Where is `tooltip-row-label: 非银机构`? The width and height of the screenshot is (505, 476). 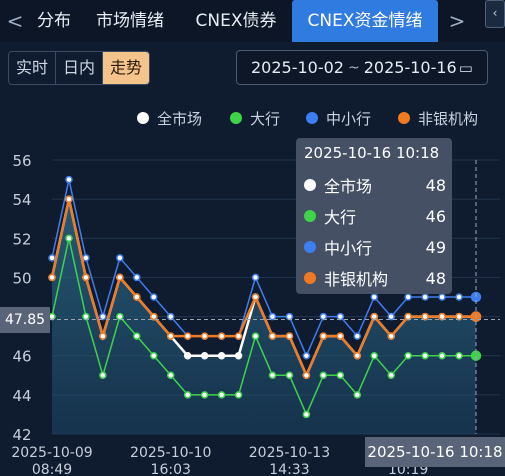 tooltip-row-label: 非银机构 is located at coordinates (356, 279).